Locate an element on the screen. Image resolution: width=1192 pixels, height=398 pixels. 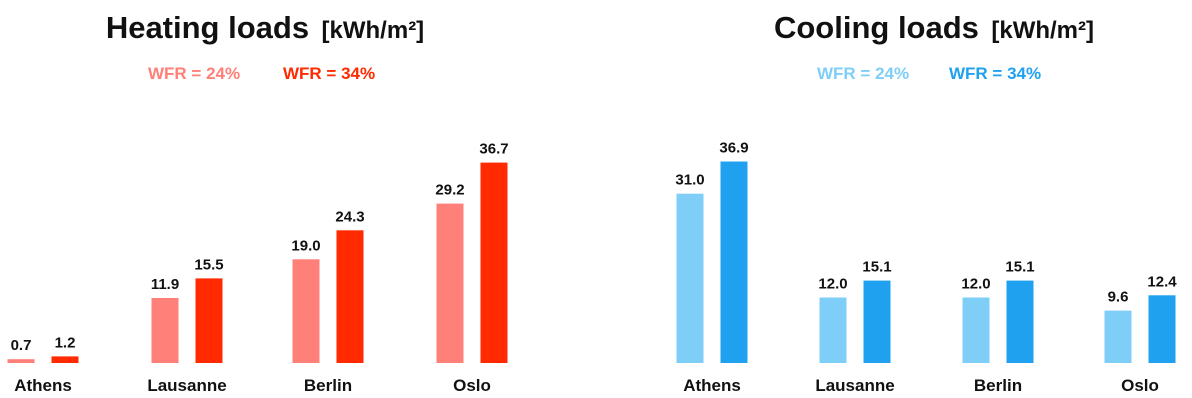
heating-value-label-athens-s0: 0.7 is located at coordinates (21, 345).